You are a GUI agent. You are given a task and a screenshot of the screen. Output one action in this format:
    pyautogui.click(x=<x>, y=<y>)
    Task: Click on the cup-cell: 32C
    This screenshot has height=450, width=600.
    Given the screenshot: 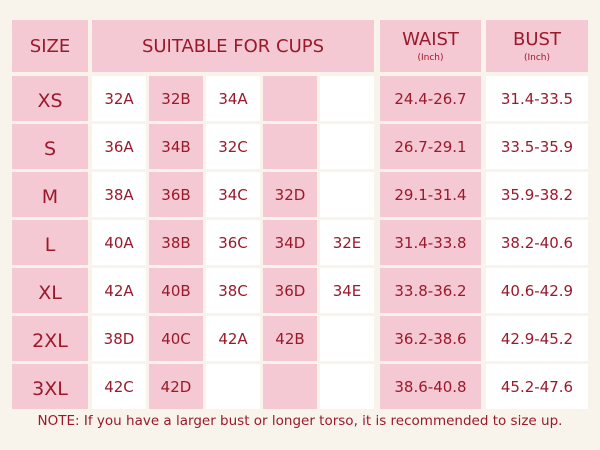 What is the action you would take?
    pyautogui.click(x=233, y=146)
    